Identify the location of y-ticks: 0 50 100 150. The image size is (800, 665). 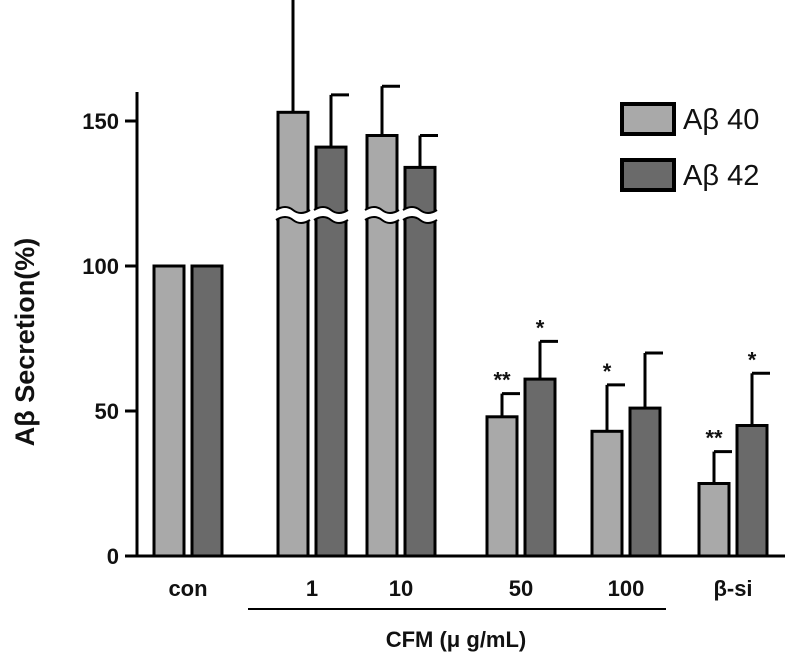
(109, 339).